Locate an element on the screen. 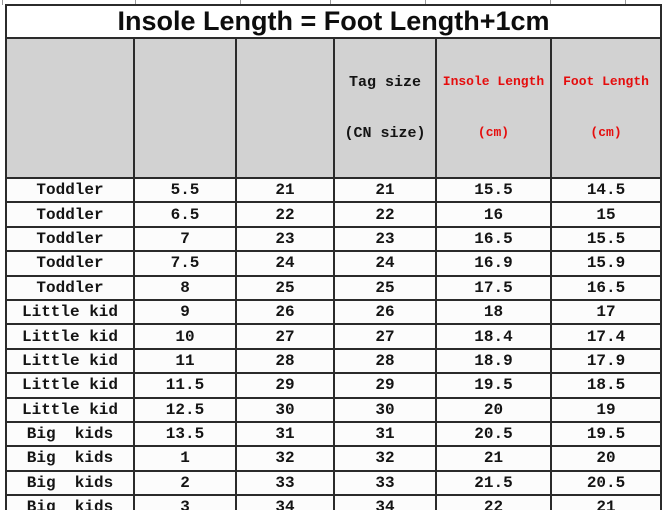 The width and height of the screenshot is (665, 510). cell-us-size: 13.5 is located at coordinates (185, 434).